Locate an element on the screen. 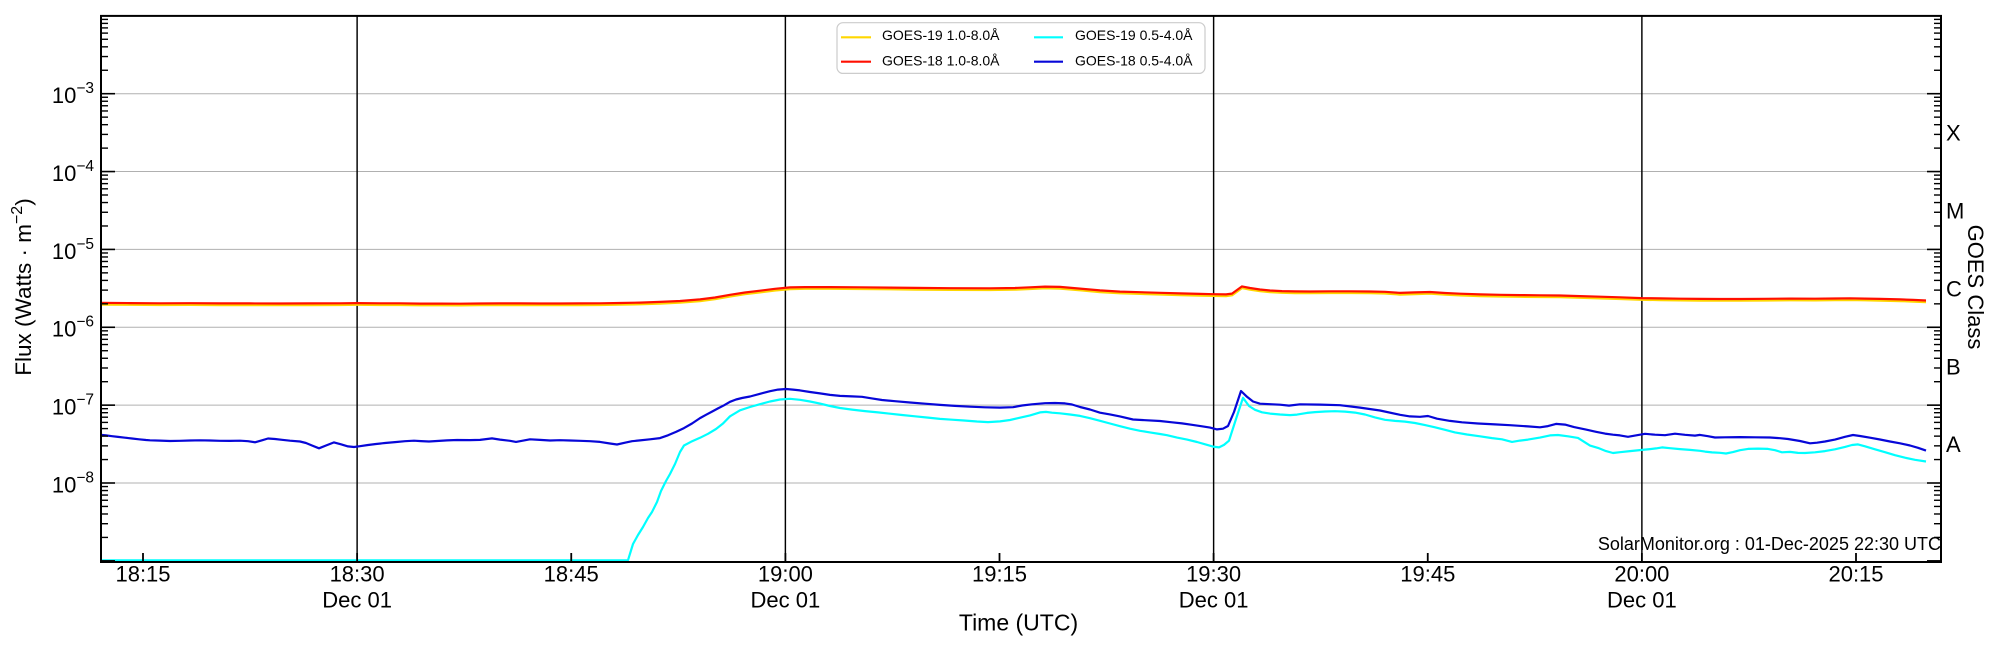  svg-text: 19:45 is located at coordinates (1427, 574).